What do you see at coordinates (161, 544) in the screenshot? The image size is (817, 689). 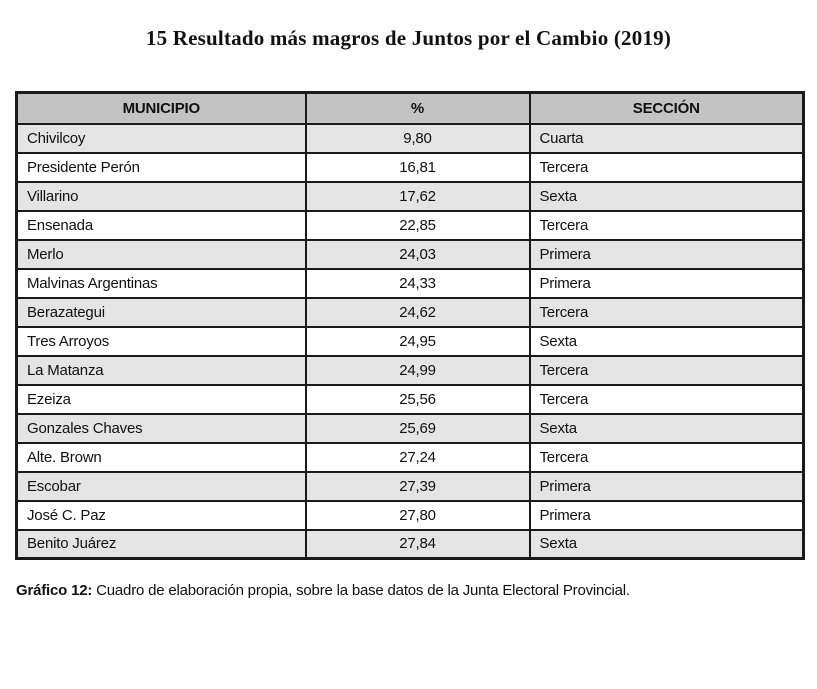 I see `cell-municipio: Benito Juárez` at bounding box center [161, 544].